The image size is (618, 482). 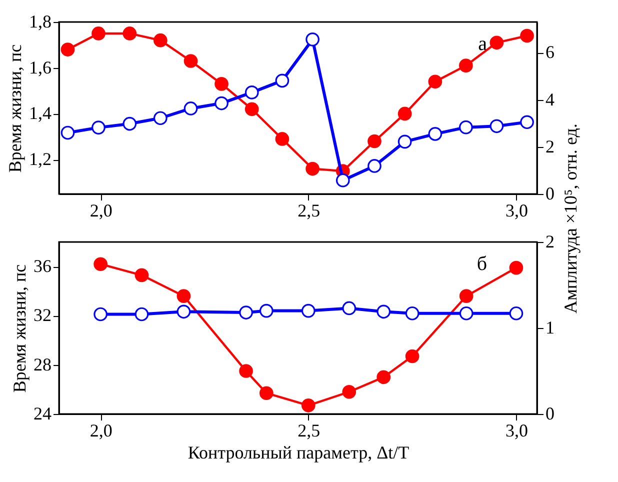 What do you see at coordinates (40, 67) in the screenshot?
I see `y-tick-label: 1,6` at bounding box center [40, 67].